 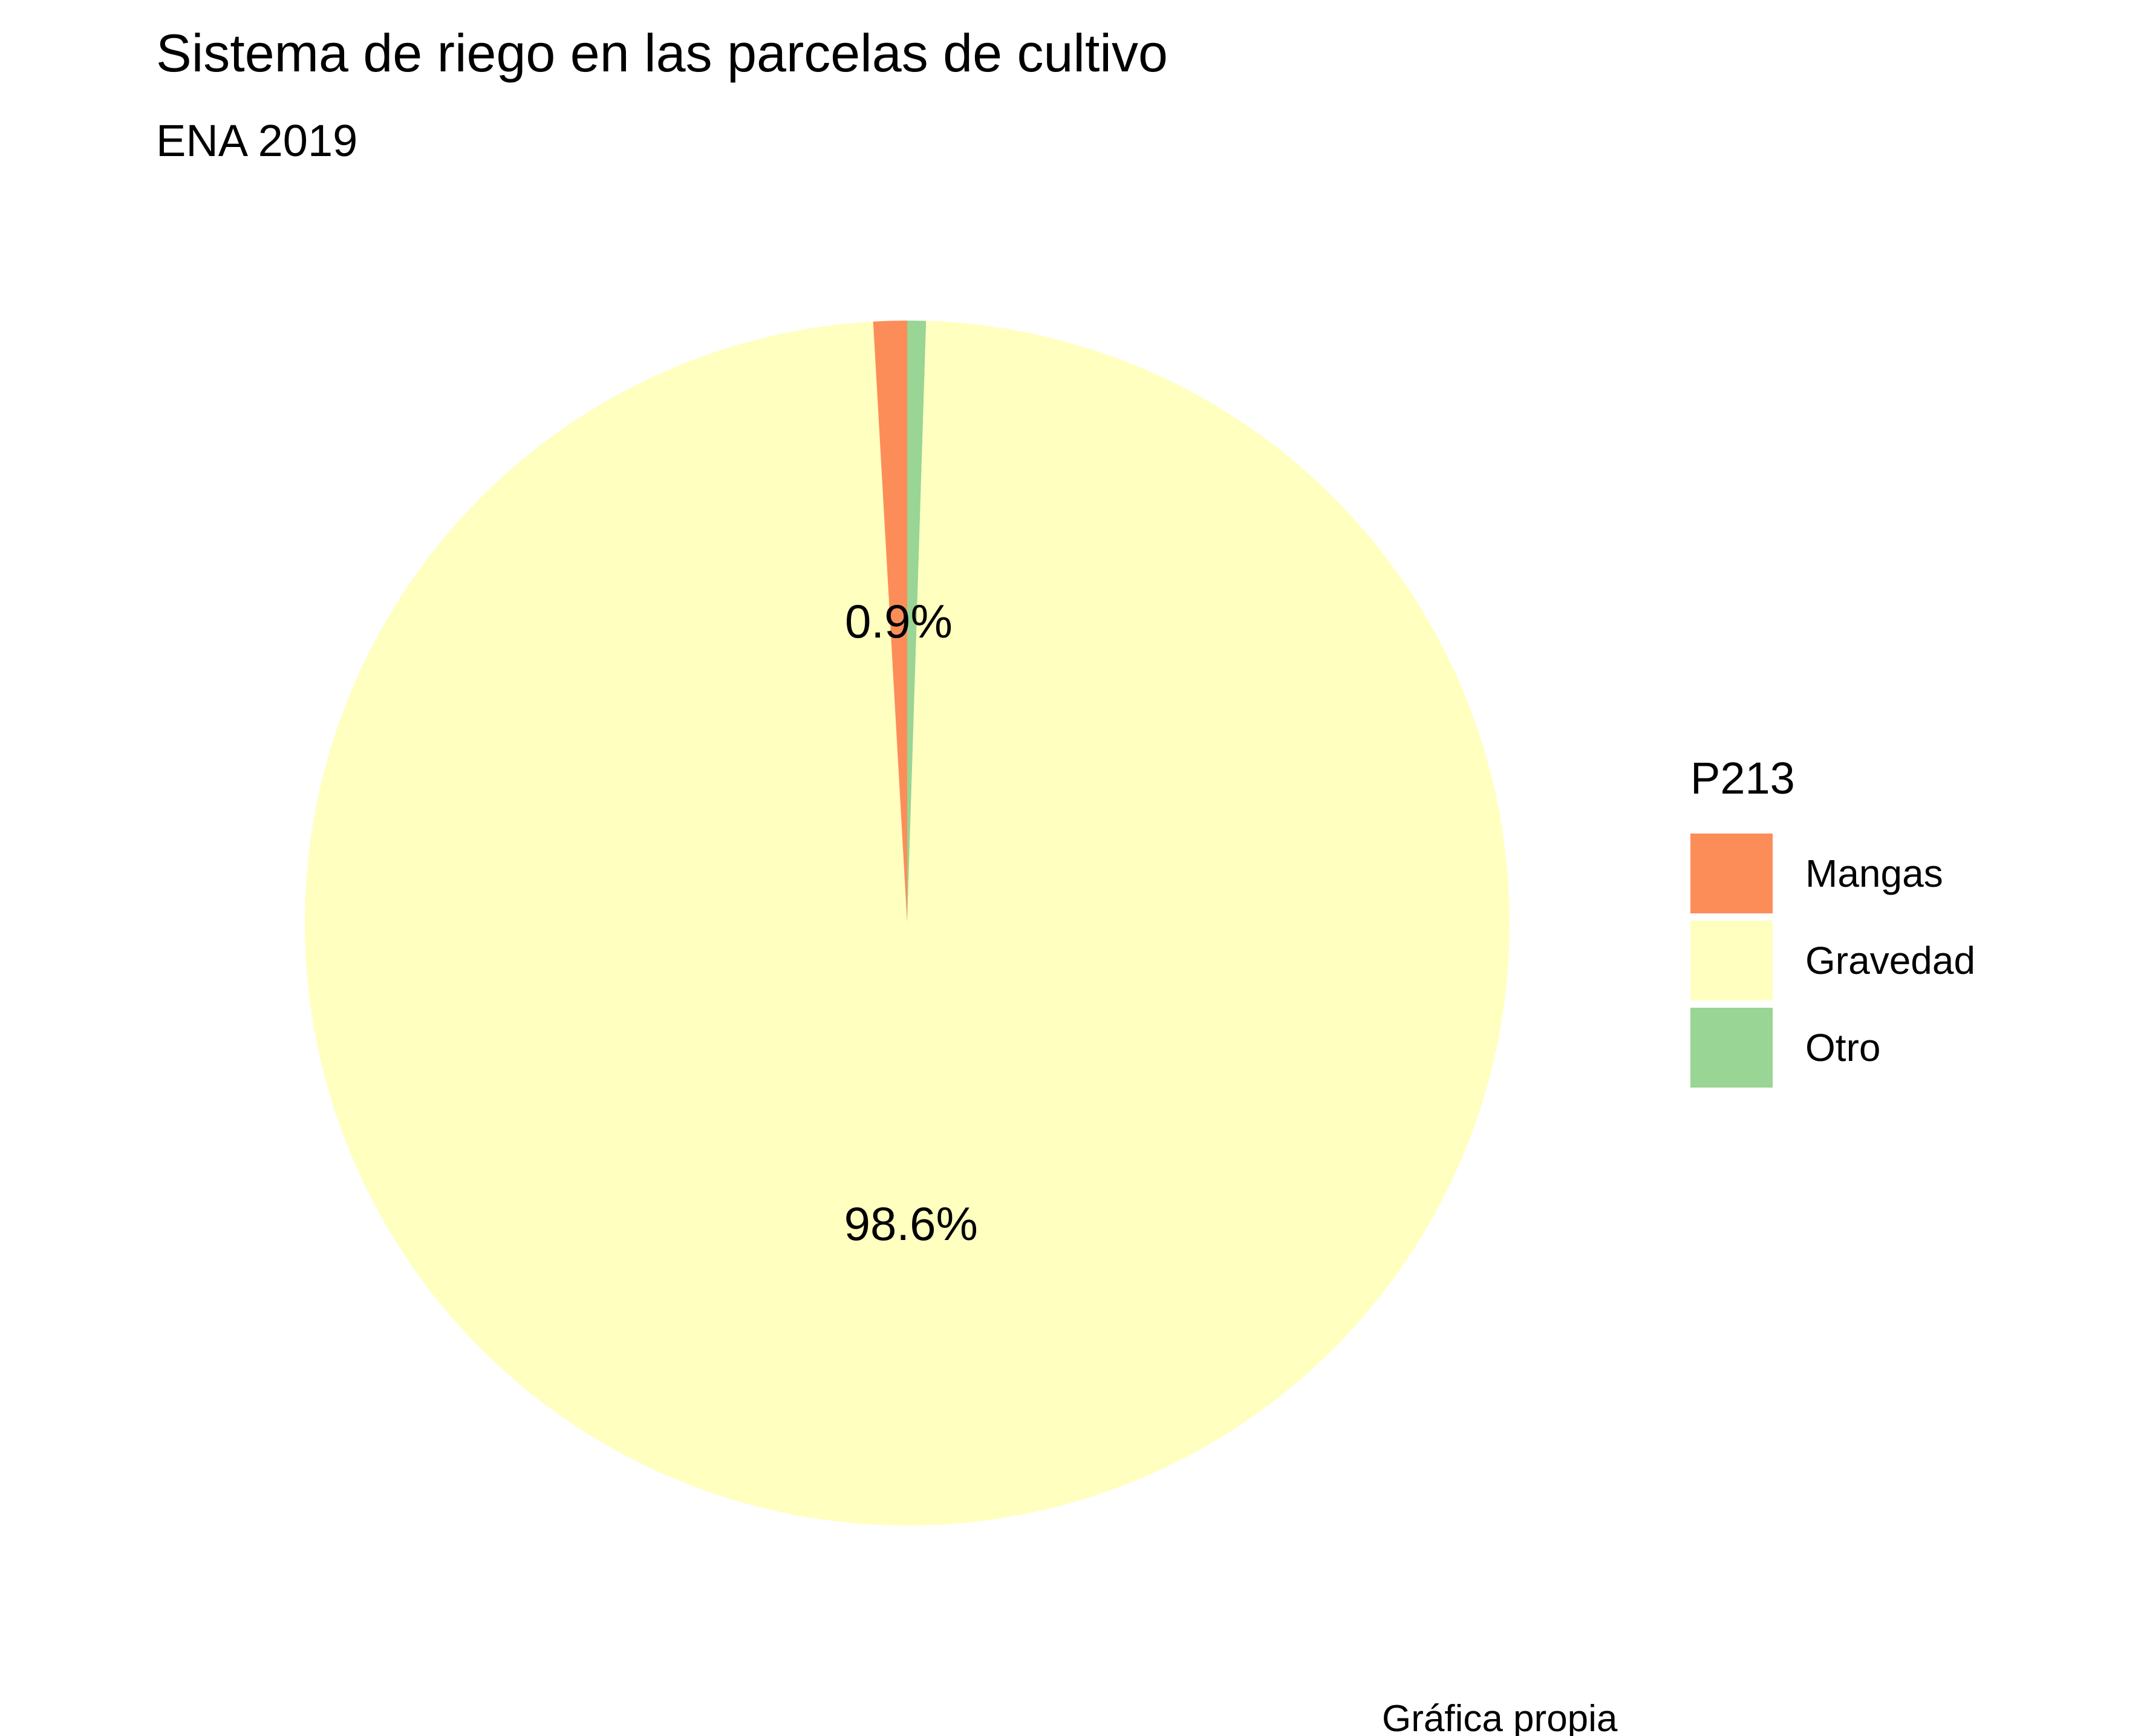 What do you see at coordinates (1842, 1047) in the screenshot?
I see `legend-label-otro: Otro` at bounding box center [1842, 1047].